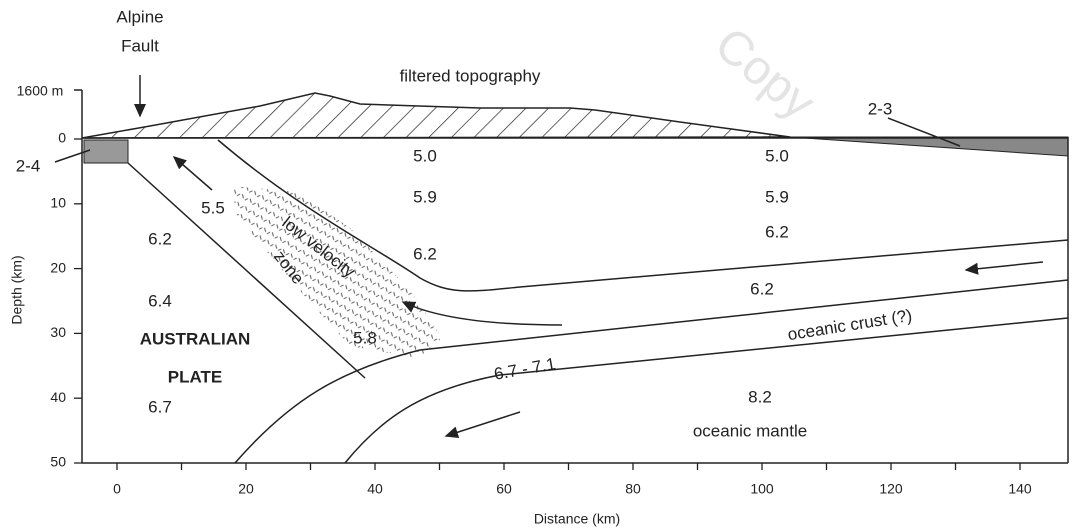  Describe the element at coordinates (160, 406) in the screenshot. I see `velocity-label: 6.7` at that location.